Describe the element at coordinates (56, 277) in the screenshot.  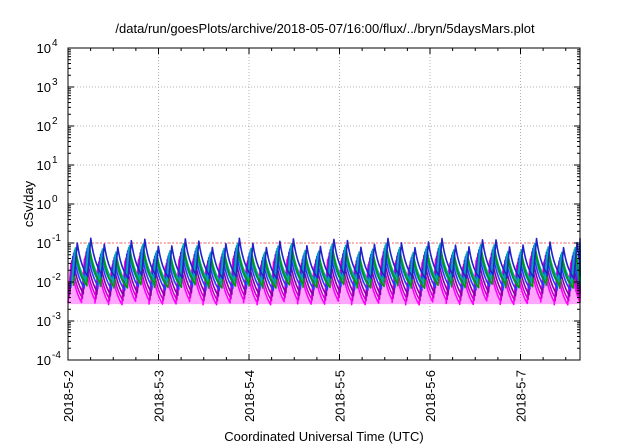
I see `y-tick-exponent: -2` at that location.